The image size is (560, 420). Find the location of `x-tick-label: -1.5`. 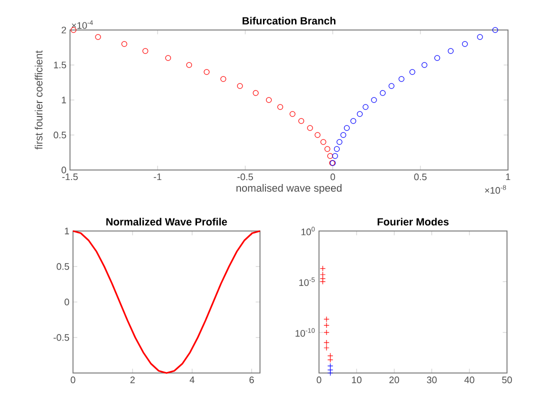

x-tick-label: -1.5 is located at coordinates (70, 177).